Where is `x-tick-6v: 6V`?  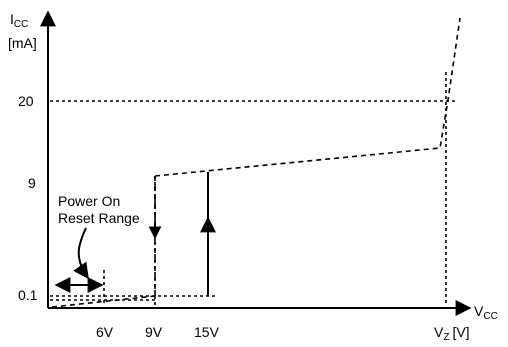
x-tick-6v: 6V is located at coordinates (105, 332).